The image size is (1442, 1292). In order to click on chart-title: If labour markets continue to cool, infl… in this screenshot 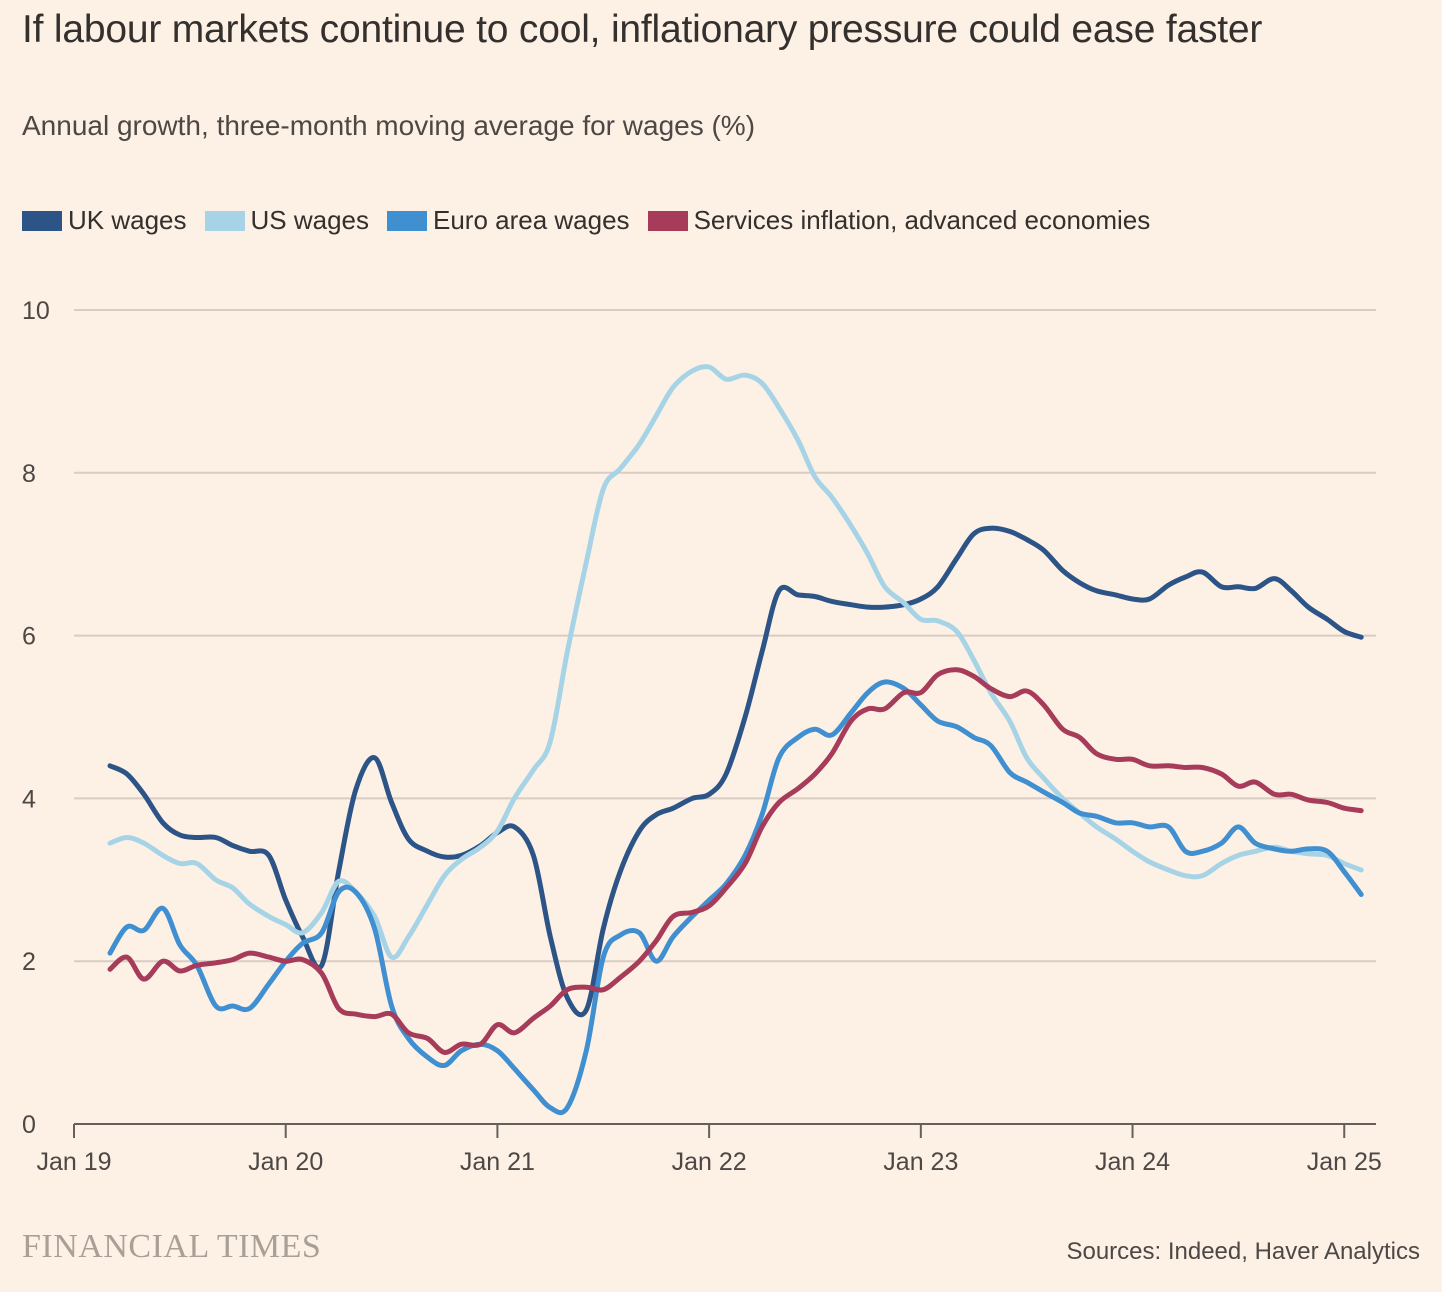, I will do `click(642, 29)`.